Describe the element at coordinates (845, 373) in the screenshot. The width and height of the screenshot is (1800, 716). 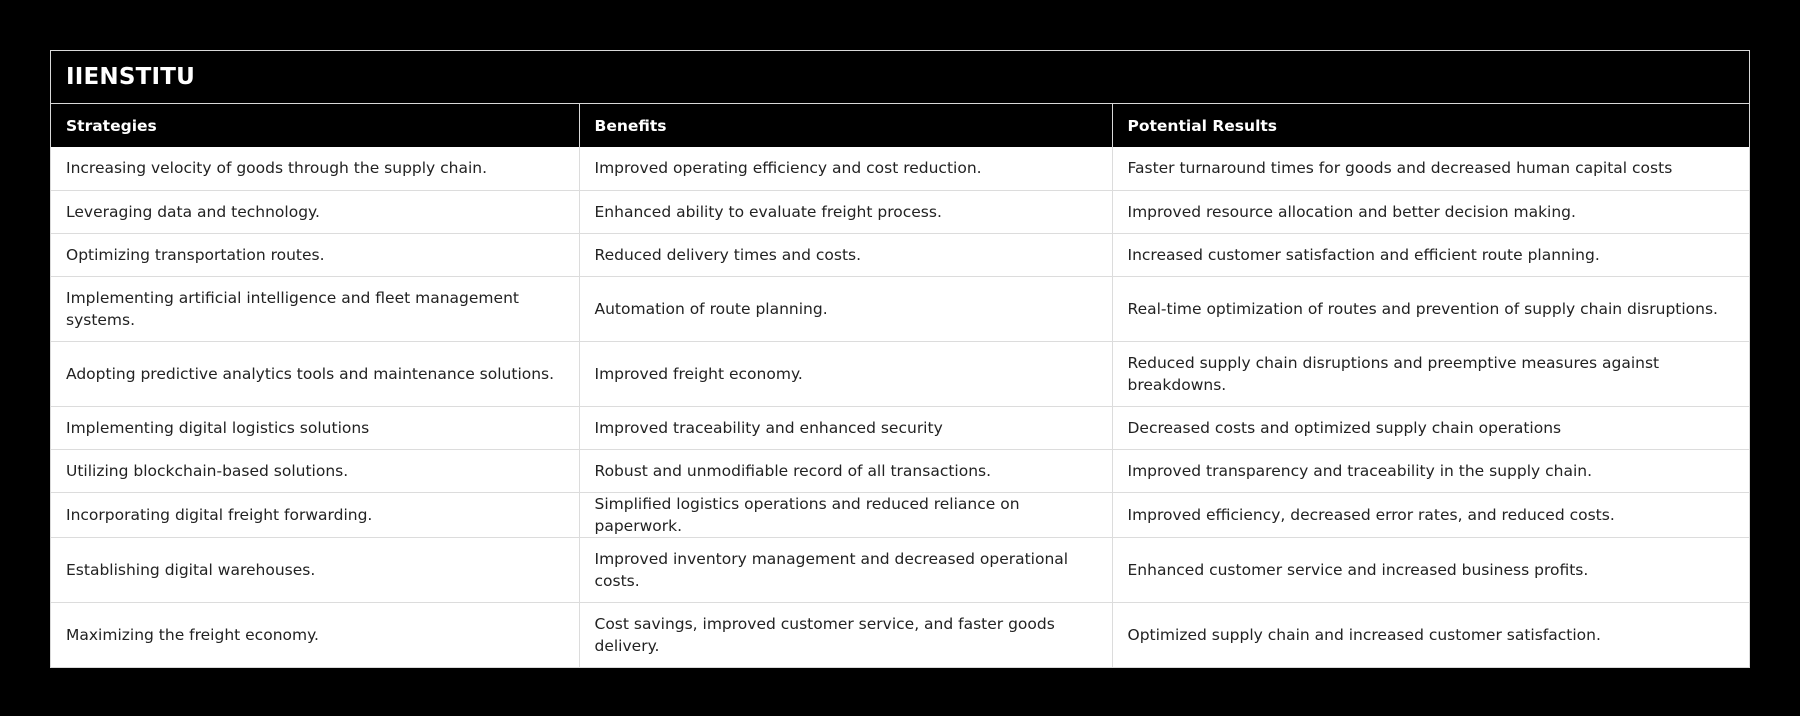
I see `benefit-cell: Improved freight economy.` at that location.